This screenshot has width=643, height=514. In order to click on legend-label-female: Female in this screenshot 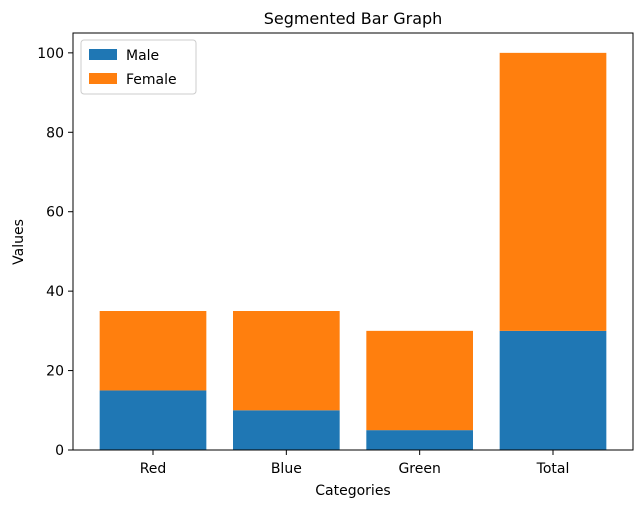, I will do `click(151, 80)`.